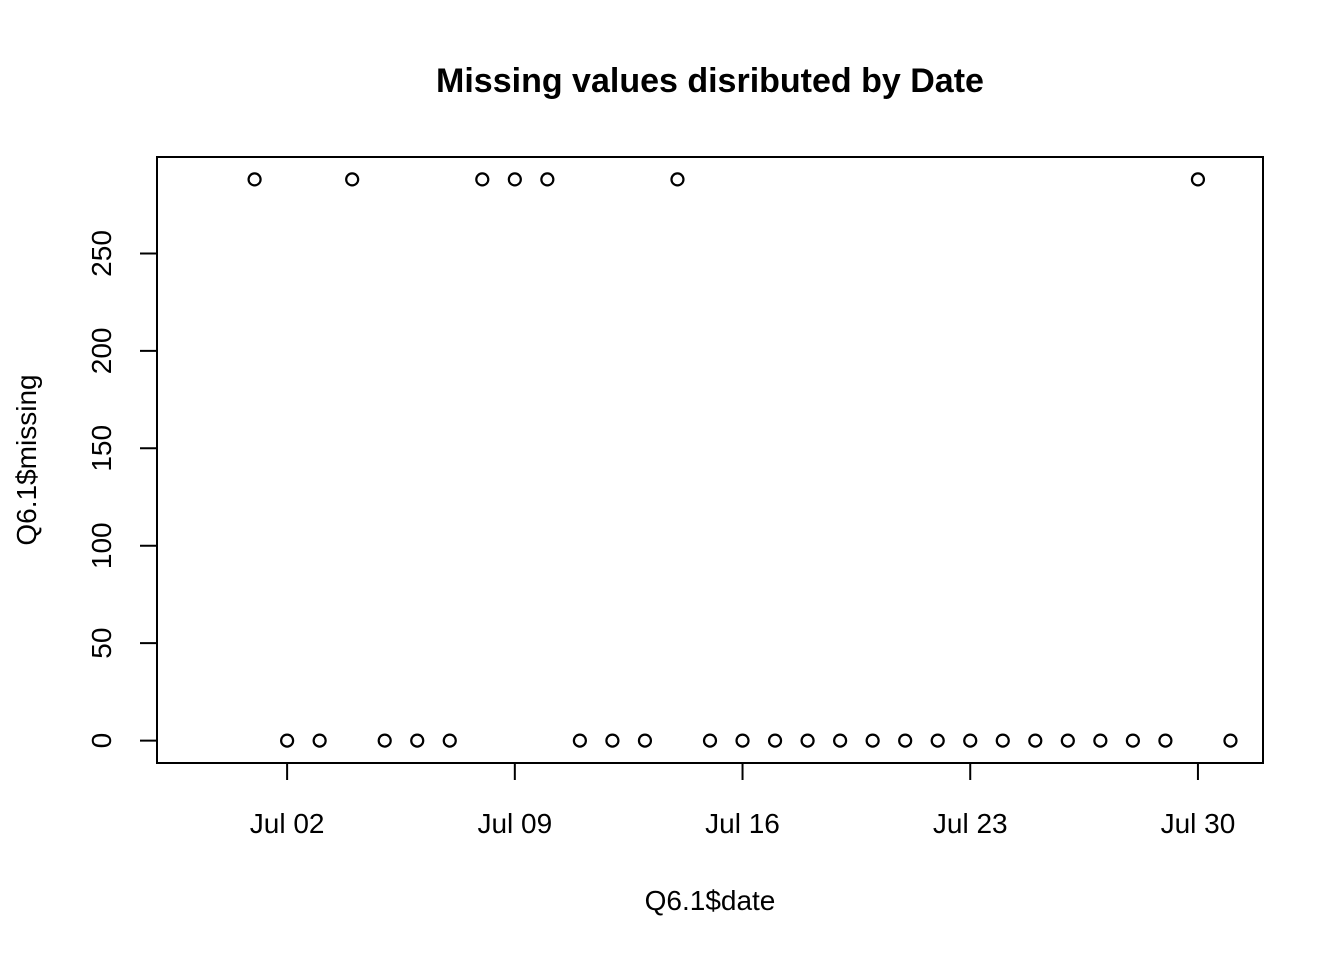 Image resolution: width=1344 pixels, height=960 pixels. Describe the element at coordinates (514, 823) in the screenshot. I see `x-tick-label: Jul 09` at that location.